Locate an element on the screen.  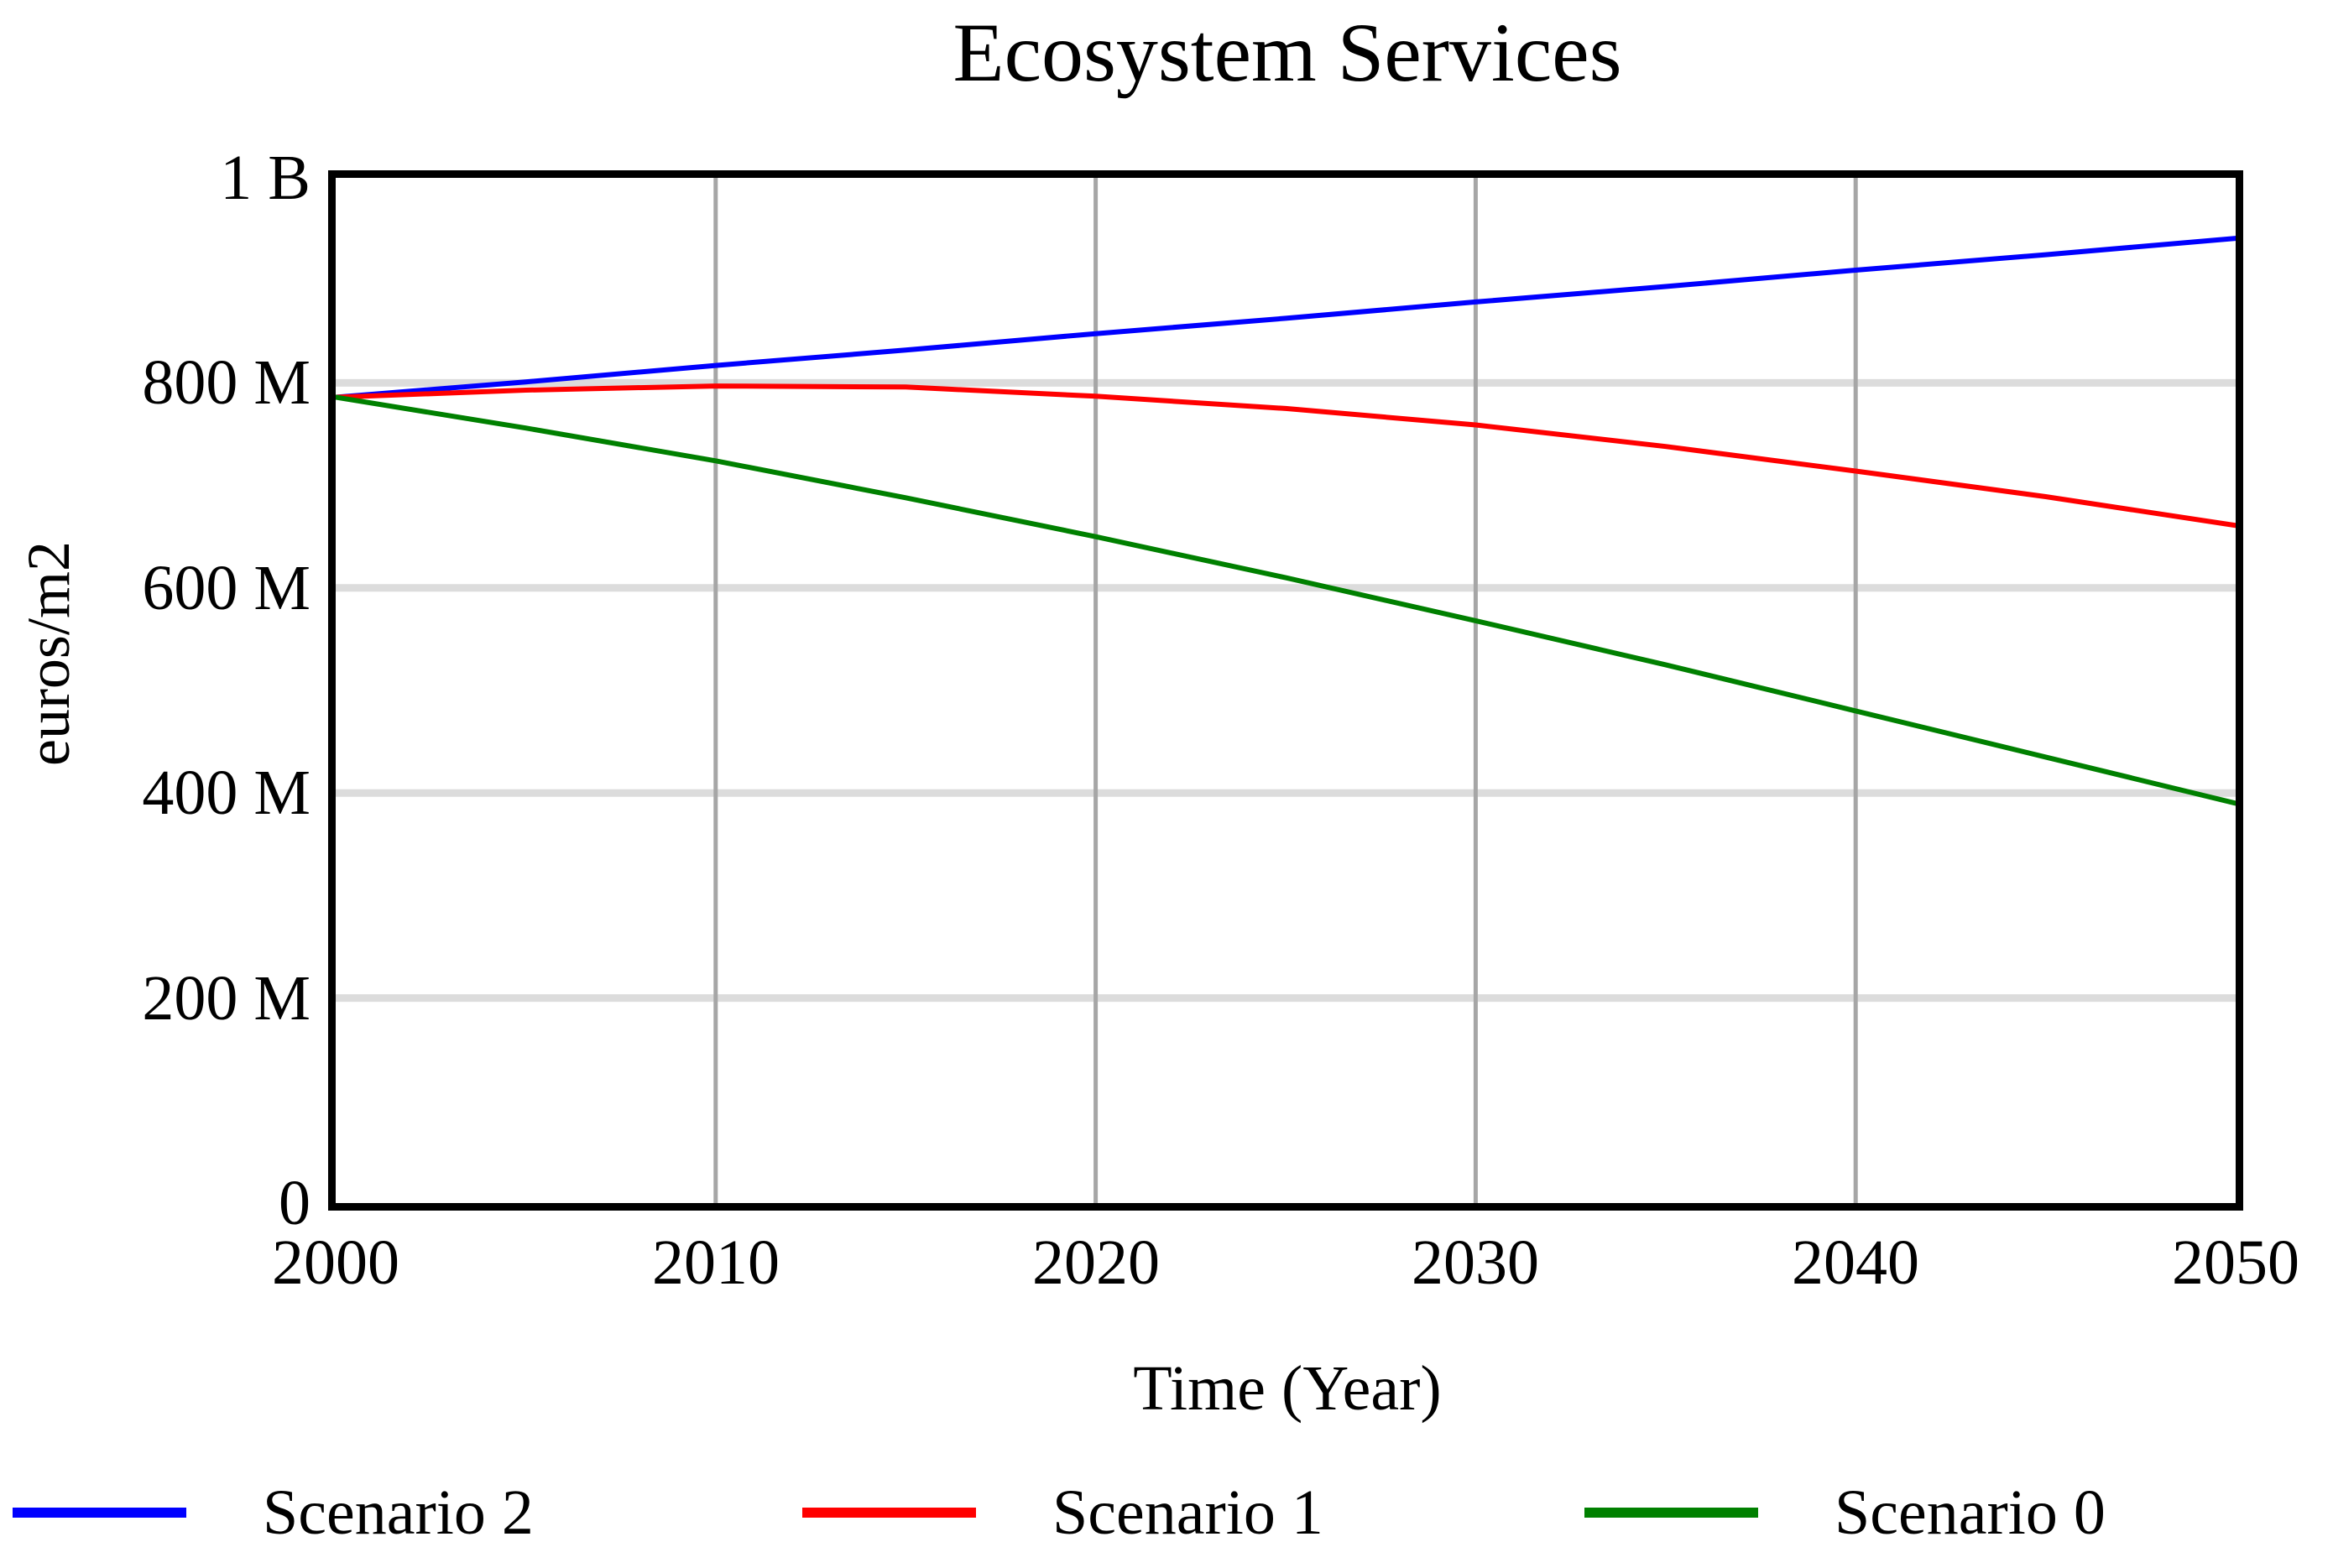
x-axis-tick-2020: 2020 is located at coordinates (1096, 1263).